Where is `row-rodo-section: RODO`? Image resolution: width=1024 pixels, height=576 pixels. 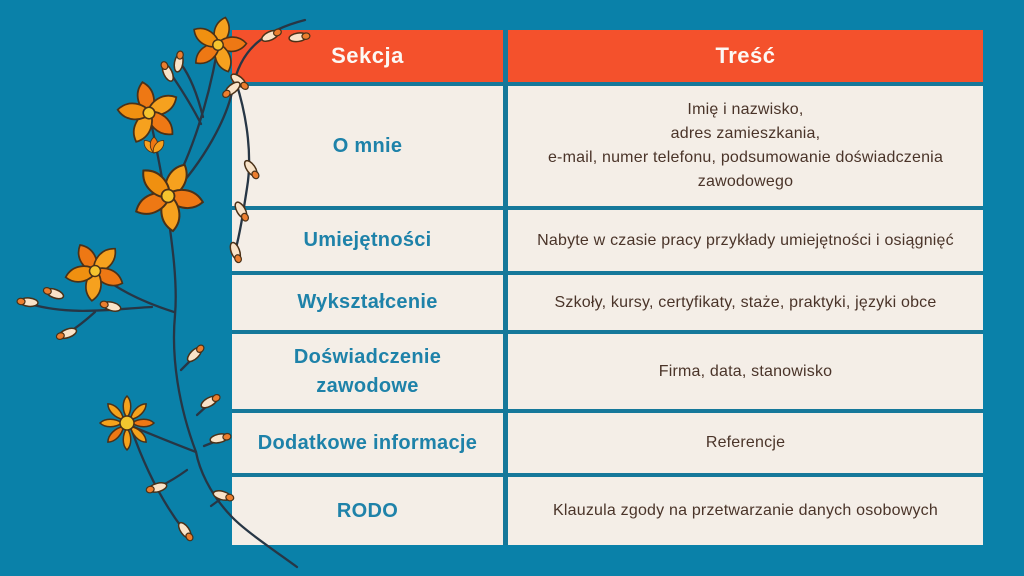
row-rodo-section: RODO is located at coordinates (367, 511).